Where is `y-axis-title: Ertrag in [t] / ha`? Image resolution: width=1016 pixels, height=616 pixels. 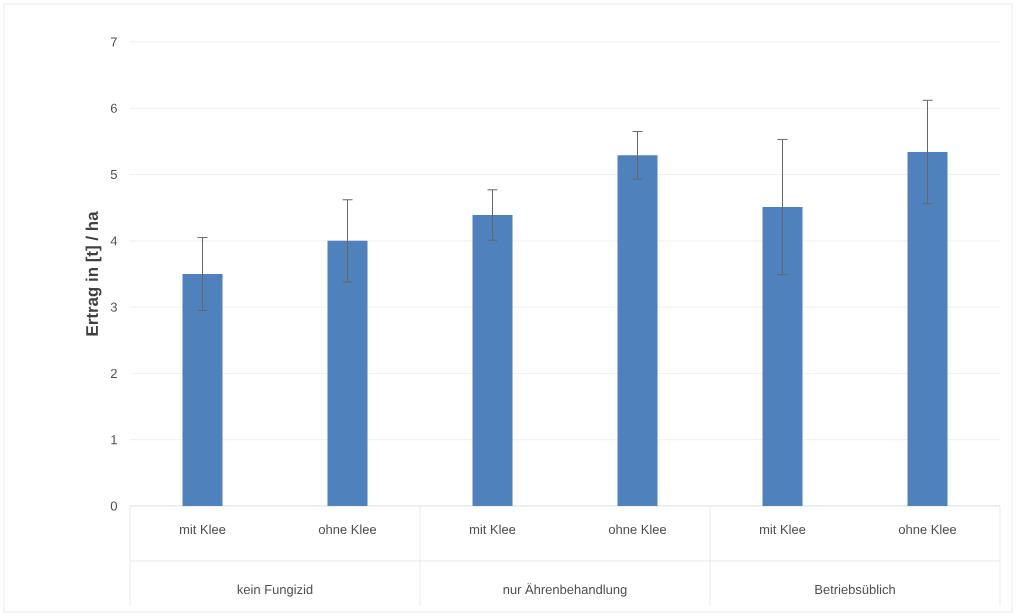 y-axis-title: Ertrag in [t] / ha is located at coordinates (93, 273).